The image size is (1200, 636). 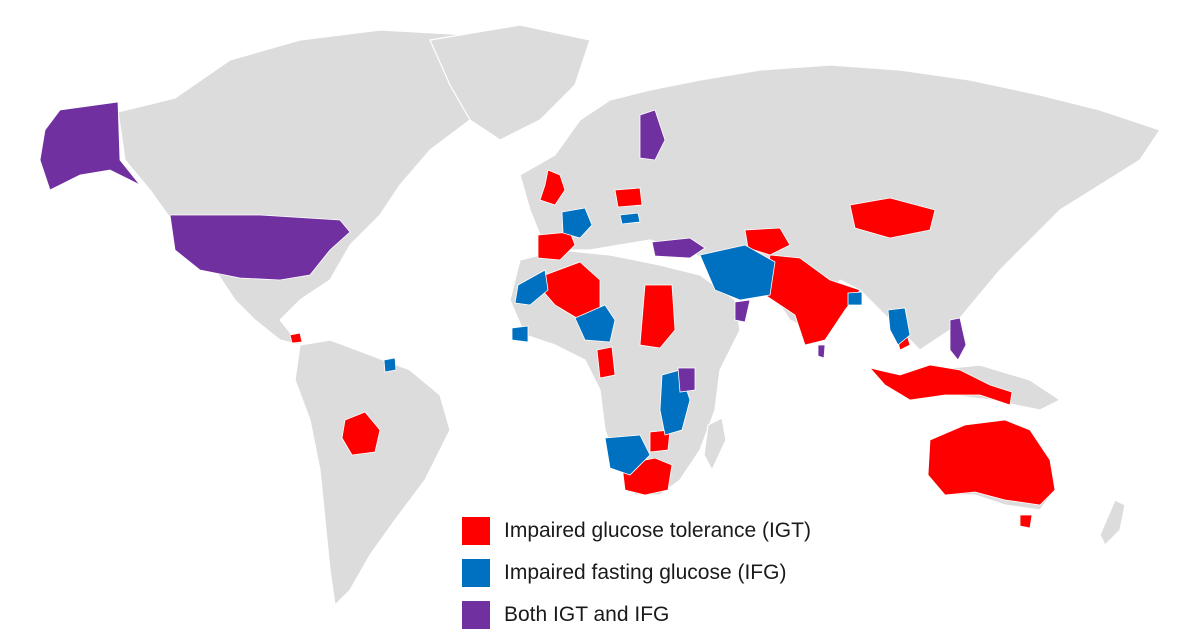 What do you see at coordinates (476, 615) in the screenshot?
I see `legend-swatch-both` at bounding box center [476, 615].